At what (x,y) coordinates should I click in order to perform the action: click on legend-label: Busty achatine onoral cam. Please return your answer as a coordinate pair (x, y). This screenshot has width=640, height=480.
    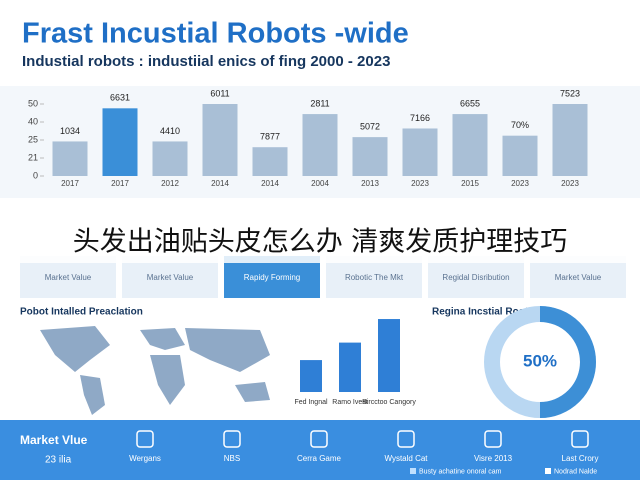
    Looking at the image, I should click on (460, 471).